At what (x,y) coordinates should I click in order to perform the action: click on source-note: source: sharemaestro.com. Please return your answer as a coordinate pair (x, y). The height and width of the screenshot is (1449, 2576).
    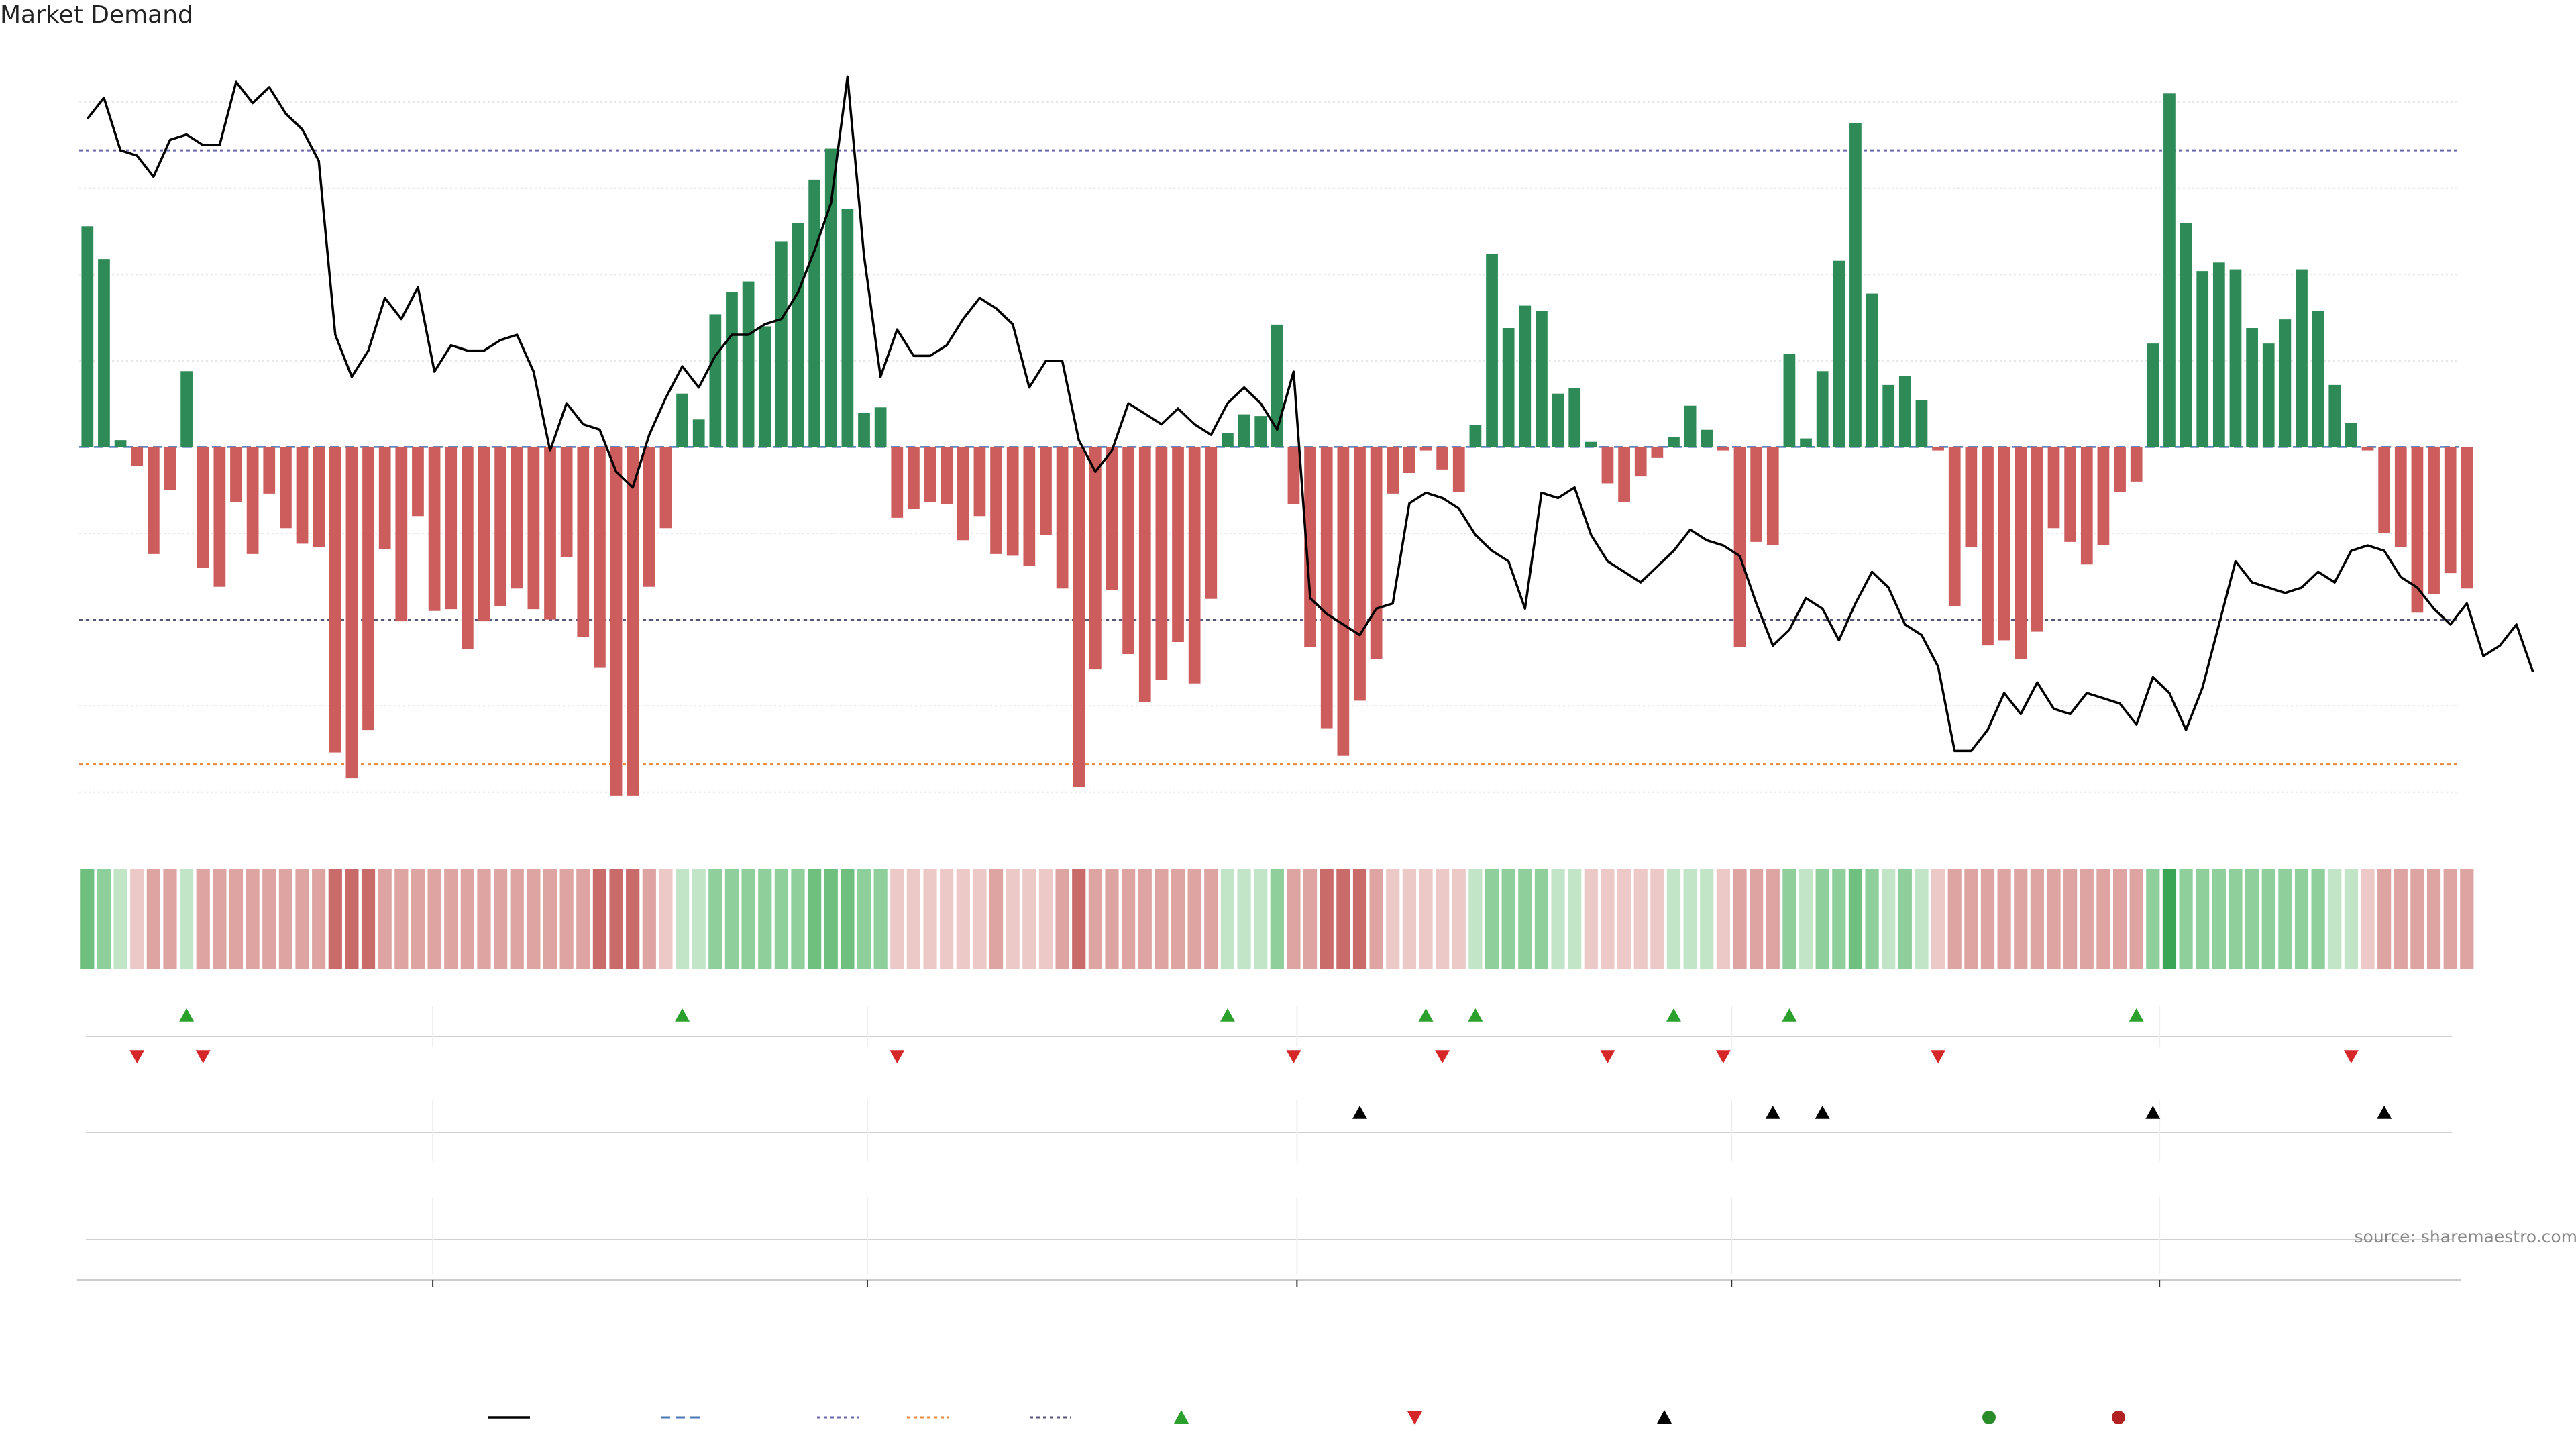
    Looking at the image, I should click on (2465, 1236).